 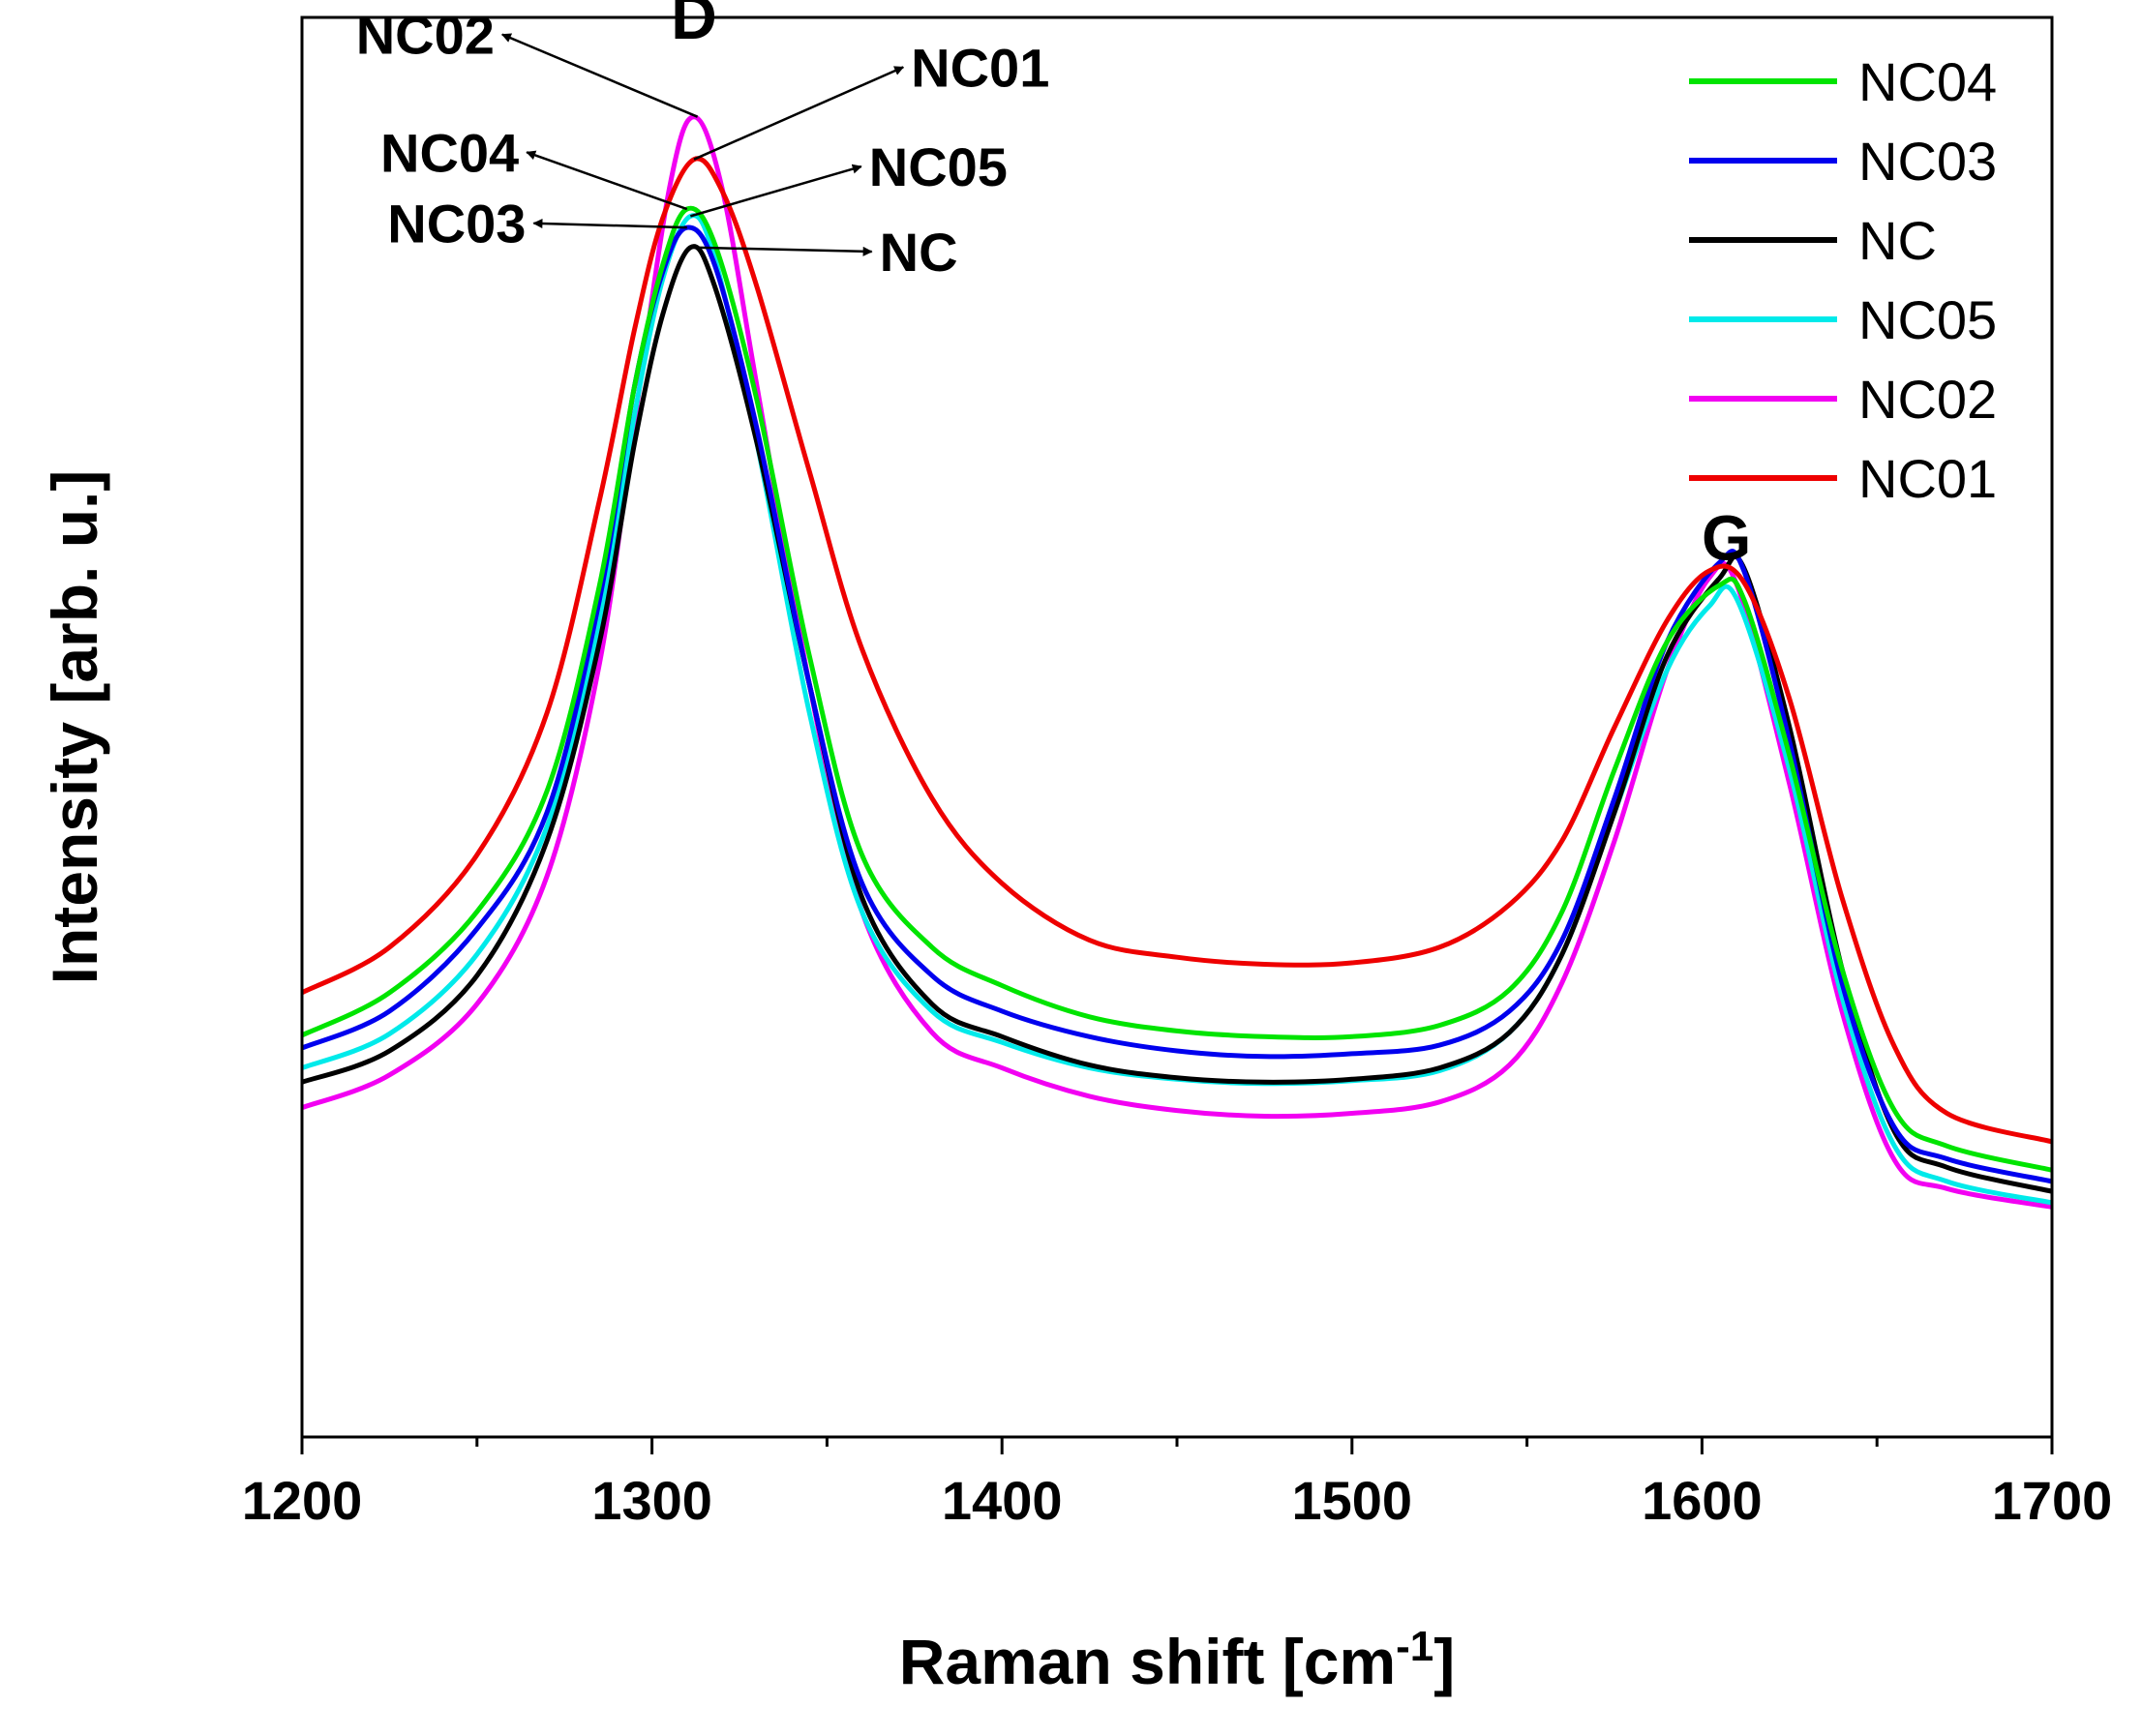 What do you see at coordinates (1177, 1484) in the screenshot?
I see `ticks-layer: 1200 1300 1400 1500 1600 1700` at bounding box center [1177, 1484].